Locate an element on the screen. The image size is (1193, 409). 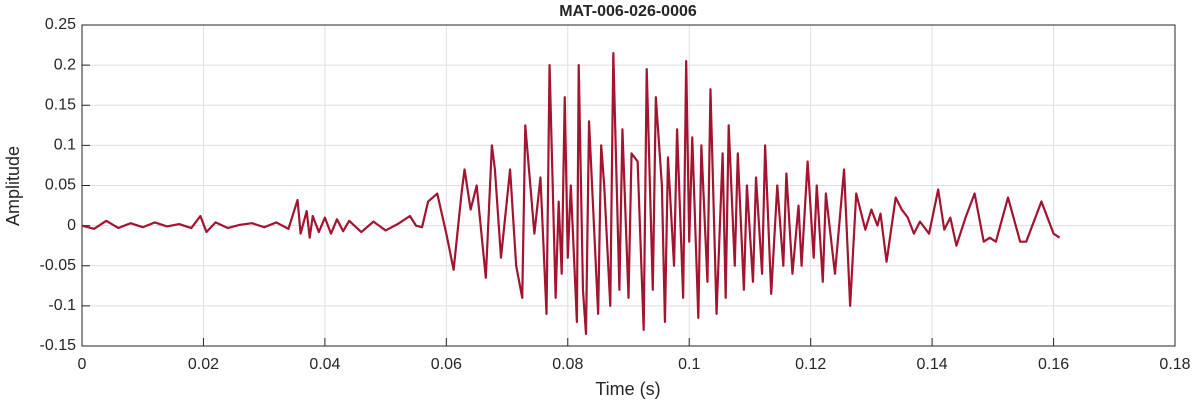
y-tick-label: -0.05 is located at coordinates (58, 265).